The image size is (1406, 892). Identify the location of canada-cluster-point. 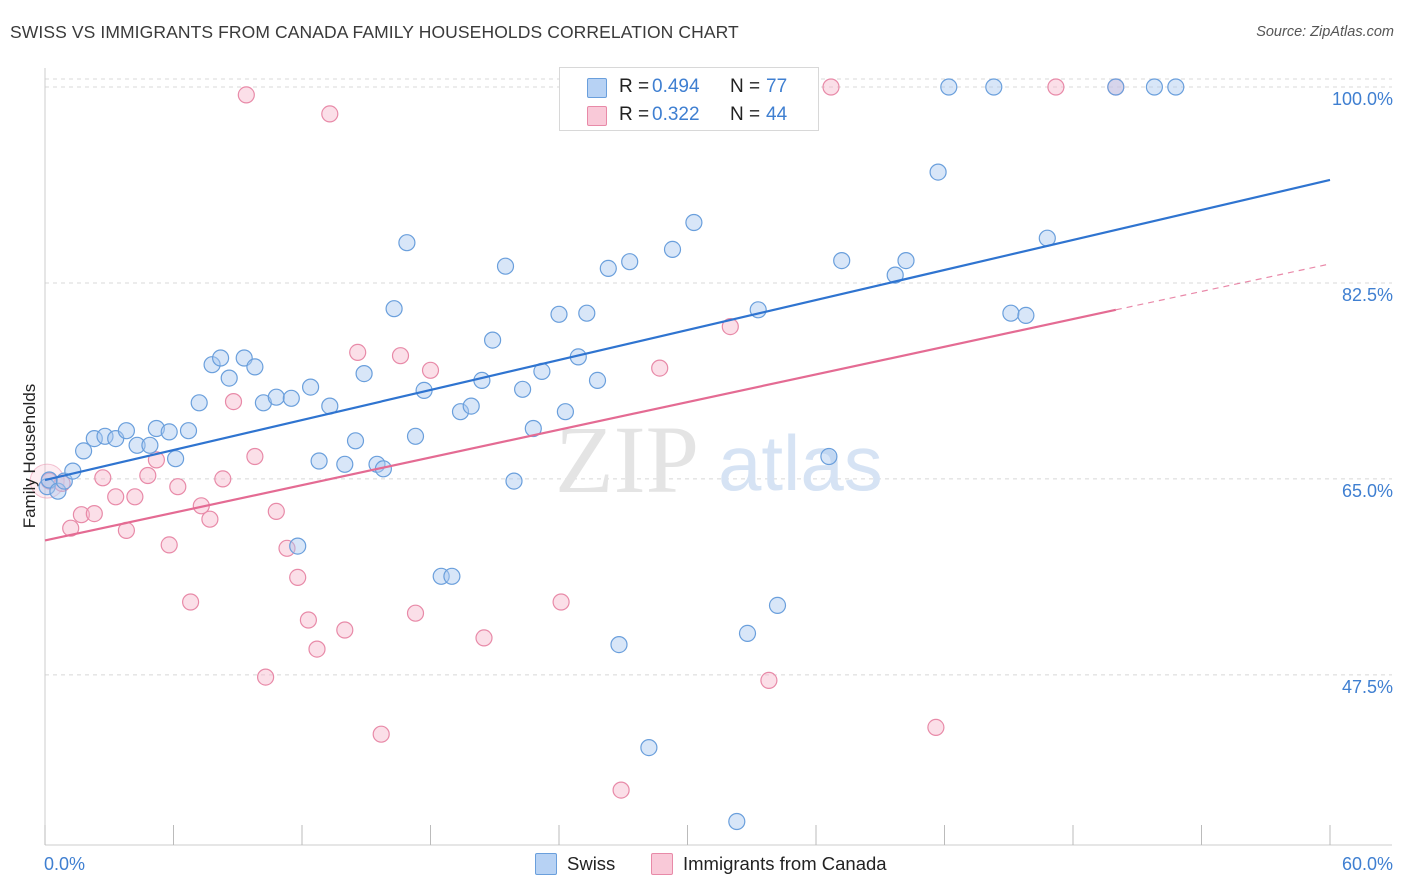
(47, 481).